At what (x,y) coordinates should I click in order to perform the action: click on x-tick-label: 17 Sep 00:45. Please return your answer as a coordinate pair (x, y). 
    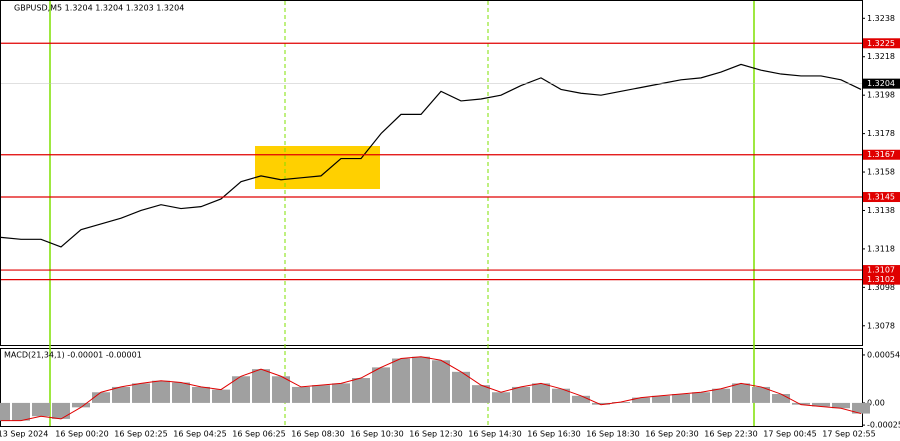
    Looking at the image, I should click on (789, 434).